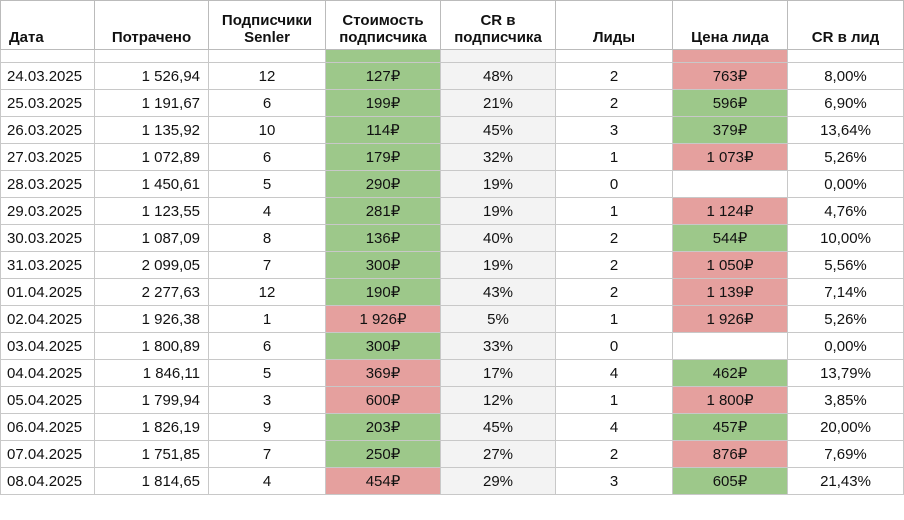 The image size is (904, 520). Describe the element at coordinates (47, 427) in the screenshot. I see `cell: 06.04.2025` at that location.